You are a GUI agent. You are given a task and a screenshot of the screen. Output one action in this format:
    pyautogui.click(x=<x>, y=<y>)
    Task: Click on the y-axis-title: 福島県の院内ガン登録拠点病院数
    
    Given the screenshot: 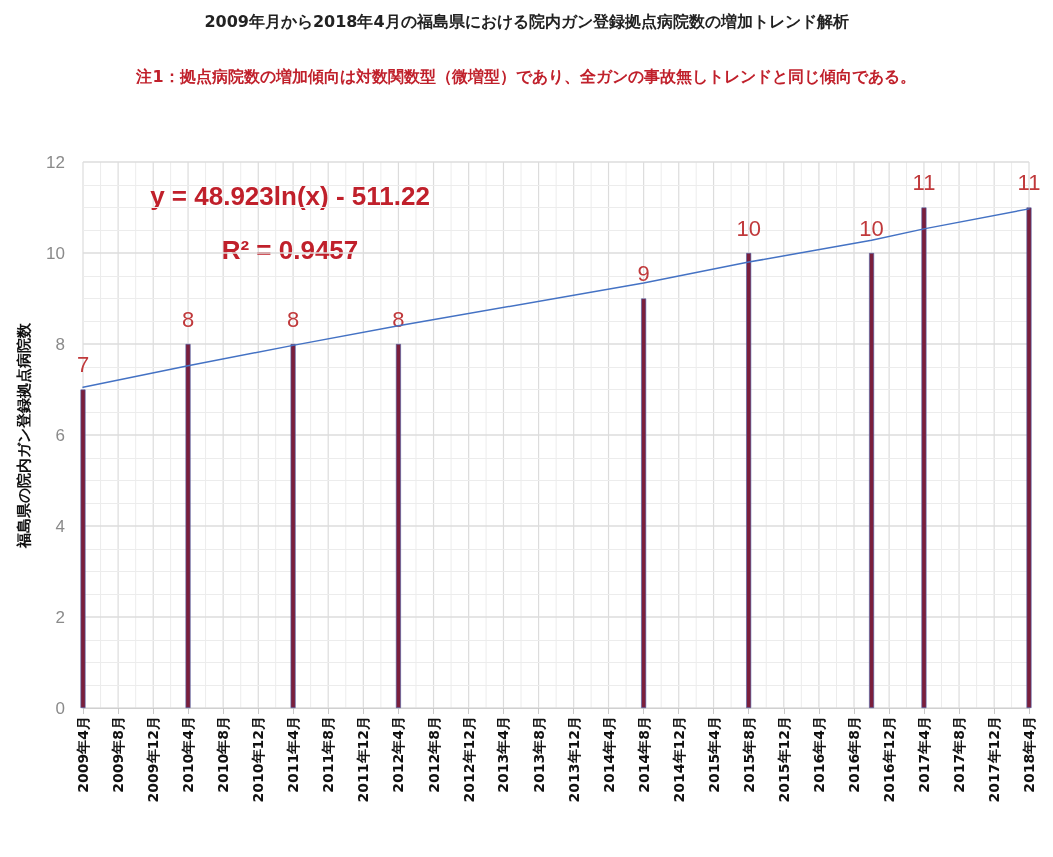 What is the action you would take?
    pyautogui.click(x=23, y=435)
    